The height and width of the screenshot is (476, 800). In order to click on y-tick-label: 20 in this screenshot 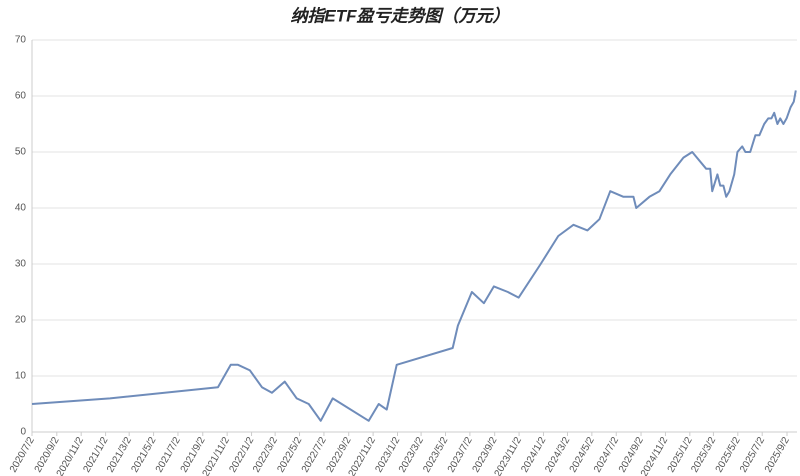, I will do `click(21, 320)`.